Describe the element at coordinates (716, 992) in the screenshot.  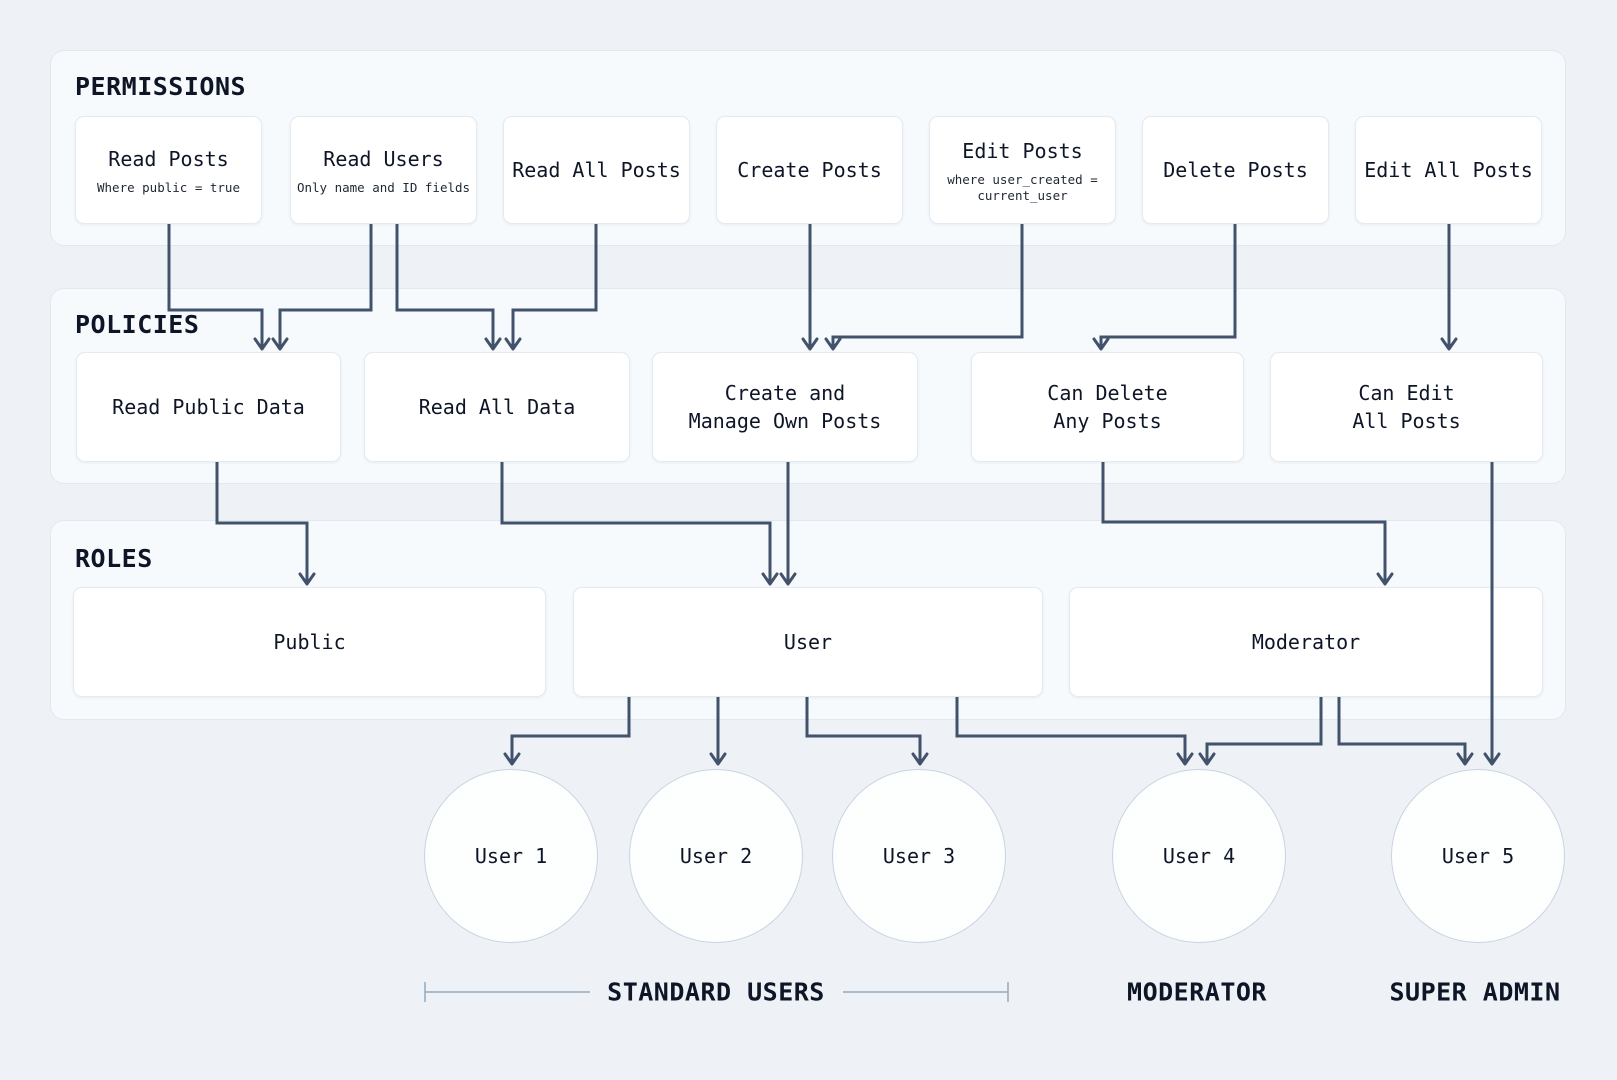
I see `group-label-standard-users: STANDARD USERS` at that location.